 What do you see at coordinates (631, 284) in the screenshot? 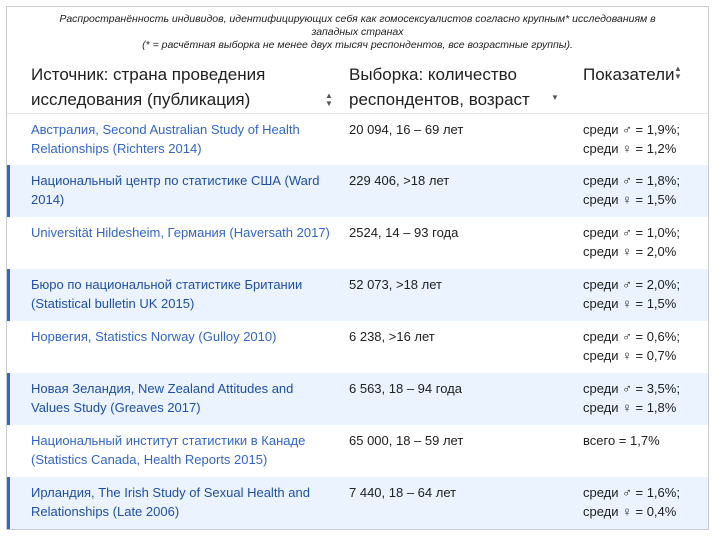
I see `male-stat: среди ♂ = 2,0%;` at bounding box center [631, 284].